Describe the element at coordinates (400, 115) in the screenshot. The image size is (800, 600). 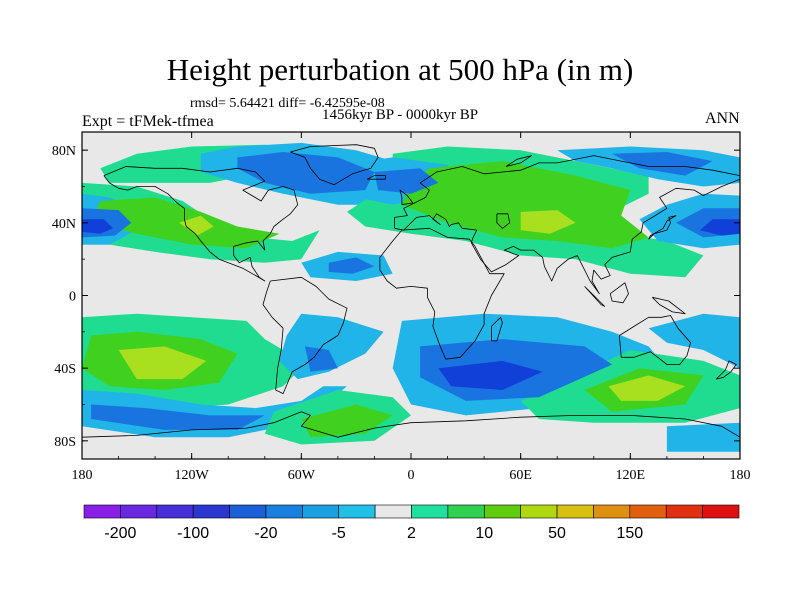
I see `time-period: 1456kyr BP - 0000kyr BP` at that location.